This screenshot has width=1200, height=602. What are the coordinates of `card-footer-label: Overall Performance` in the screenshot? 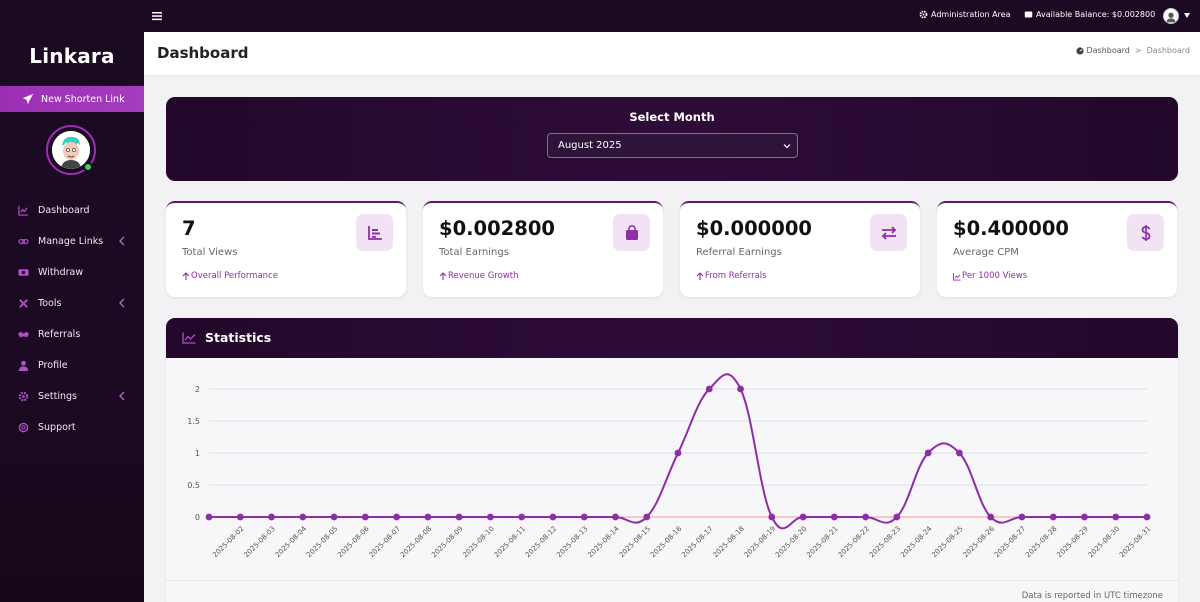 It's located at (234, 276).